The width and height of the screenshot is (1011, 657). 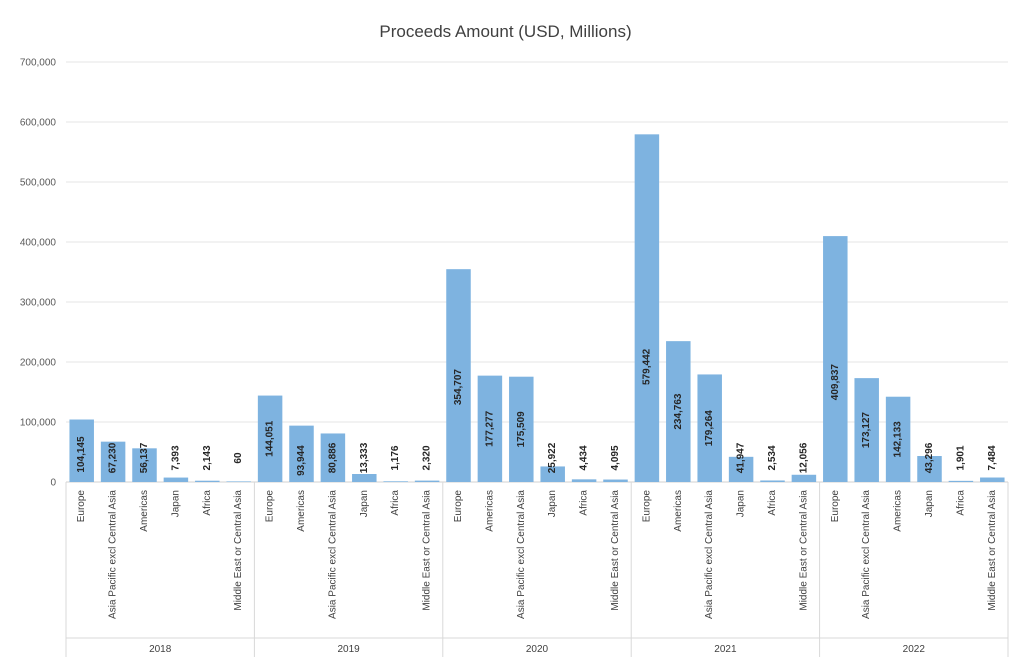 What do you see at coordinates (992, 457) in the screenshot?
I see `data-label: 7,484` at bounding box center [992, 457].